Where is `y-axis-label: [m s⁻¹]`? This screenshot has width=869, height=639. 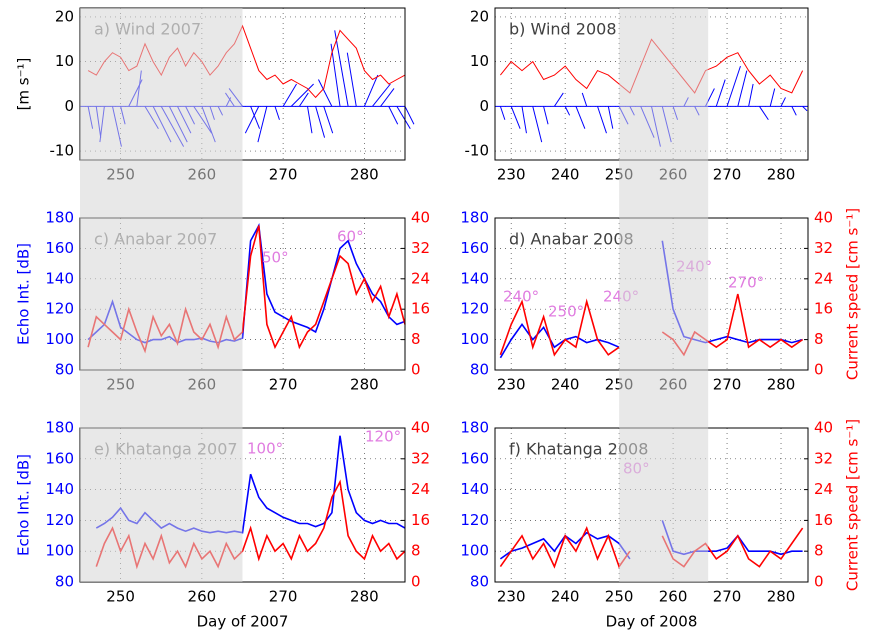
y-axis-label: [m s⁻¹] is located at coordinates (24, 84).